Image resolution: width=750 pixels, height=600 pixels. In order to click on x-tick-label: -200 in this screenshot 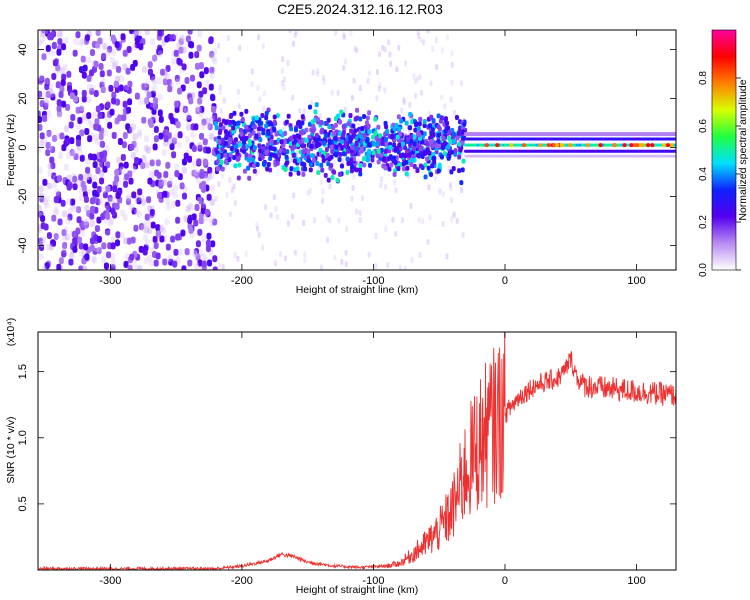, I will do `click(242, 581)`.